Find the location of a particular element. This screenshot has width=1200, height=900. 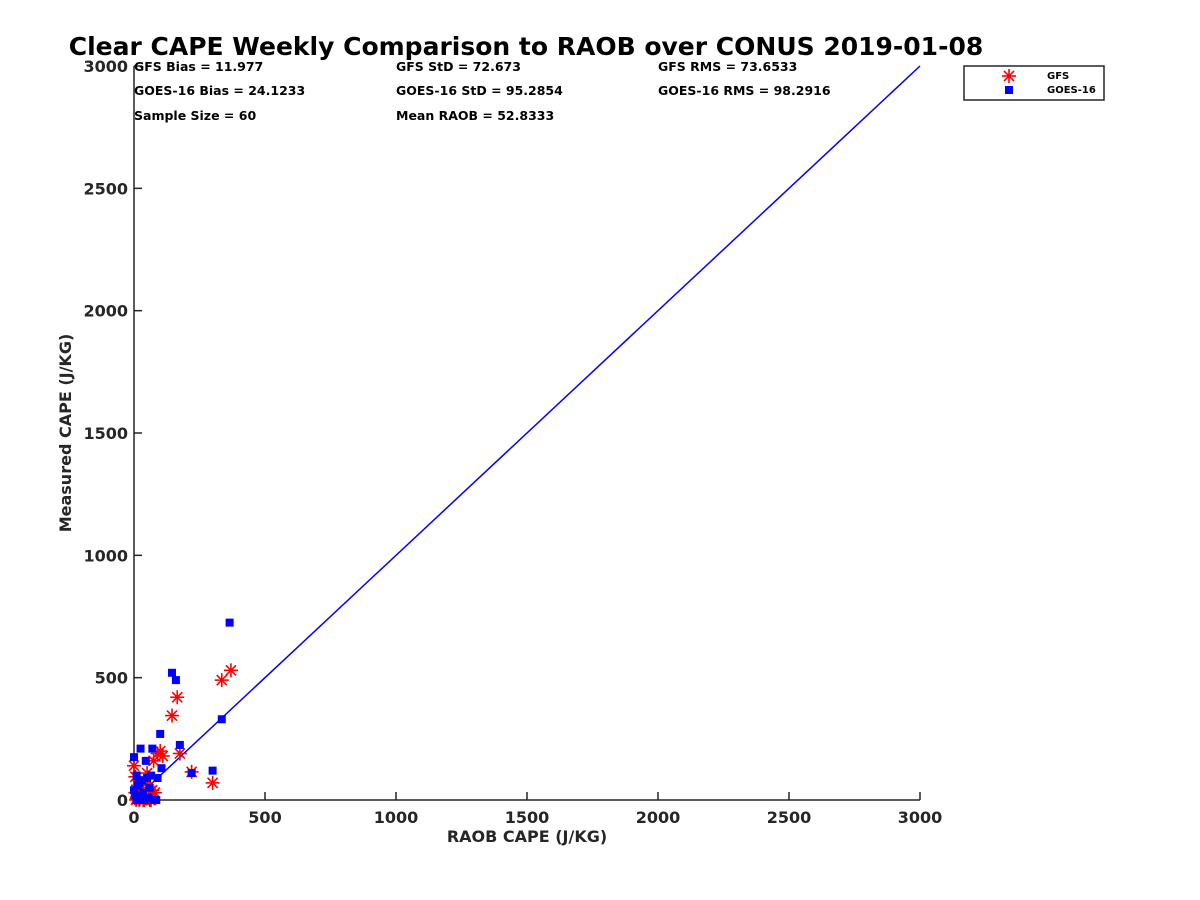

legend: GFS GOES-16 is located at coordinates (1034, 83).